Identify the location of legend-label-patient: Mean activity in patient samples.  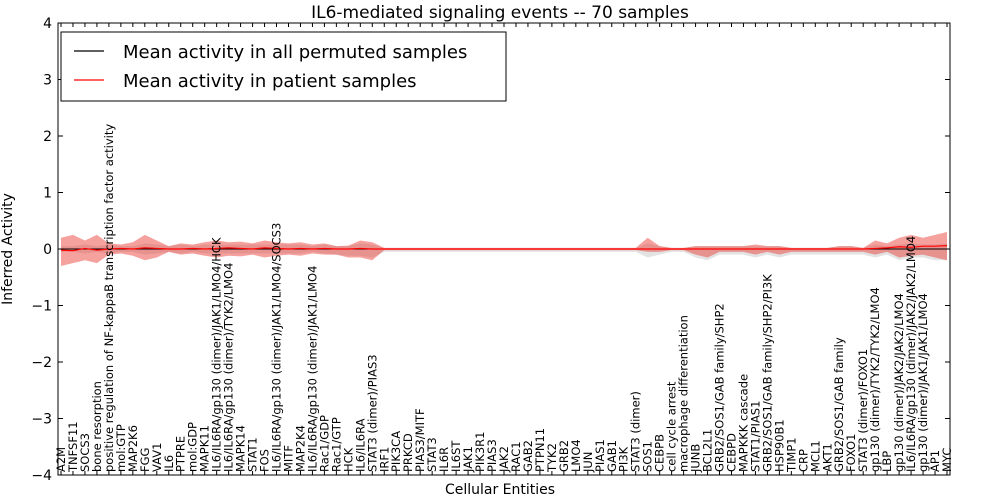
(270, 81).